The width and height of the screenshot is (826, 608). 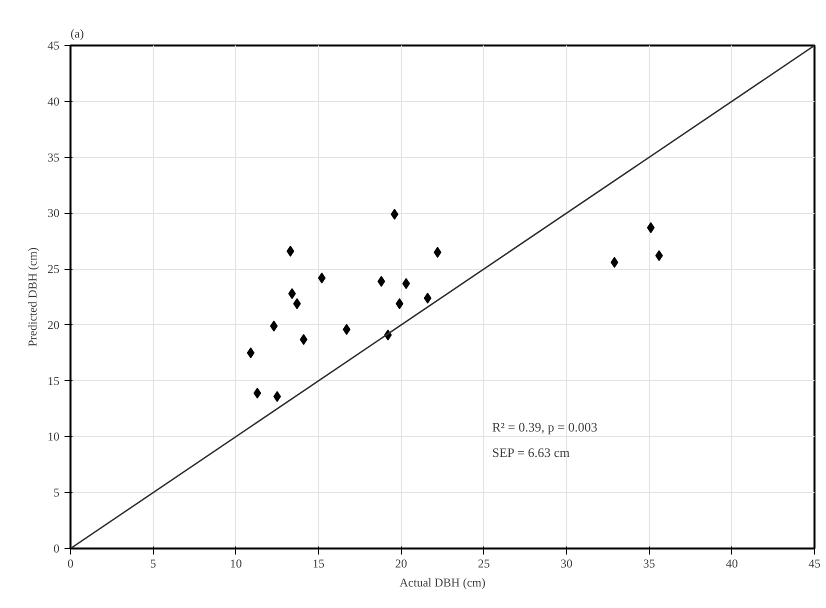 What do you see at coordinates (401, 563) in the screenshot?
I see `x-tick-label: 20` at bounding box center [401, 563].